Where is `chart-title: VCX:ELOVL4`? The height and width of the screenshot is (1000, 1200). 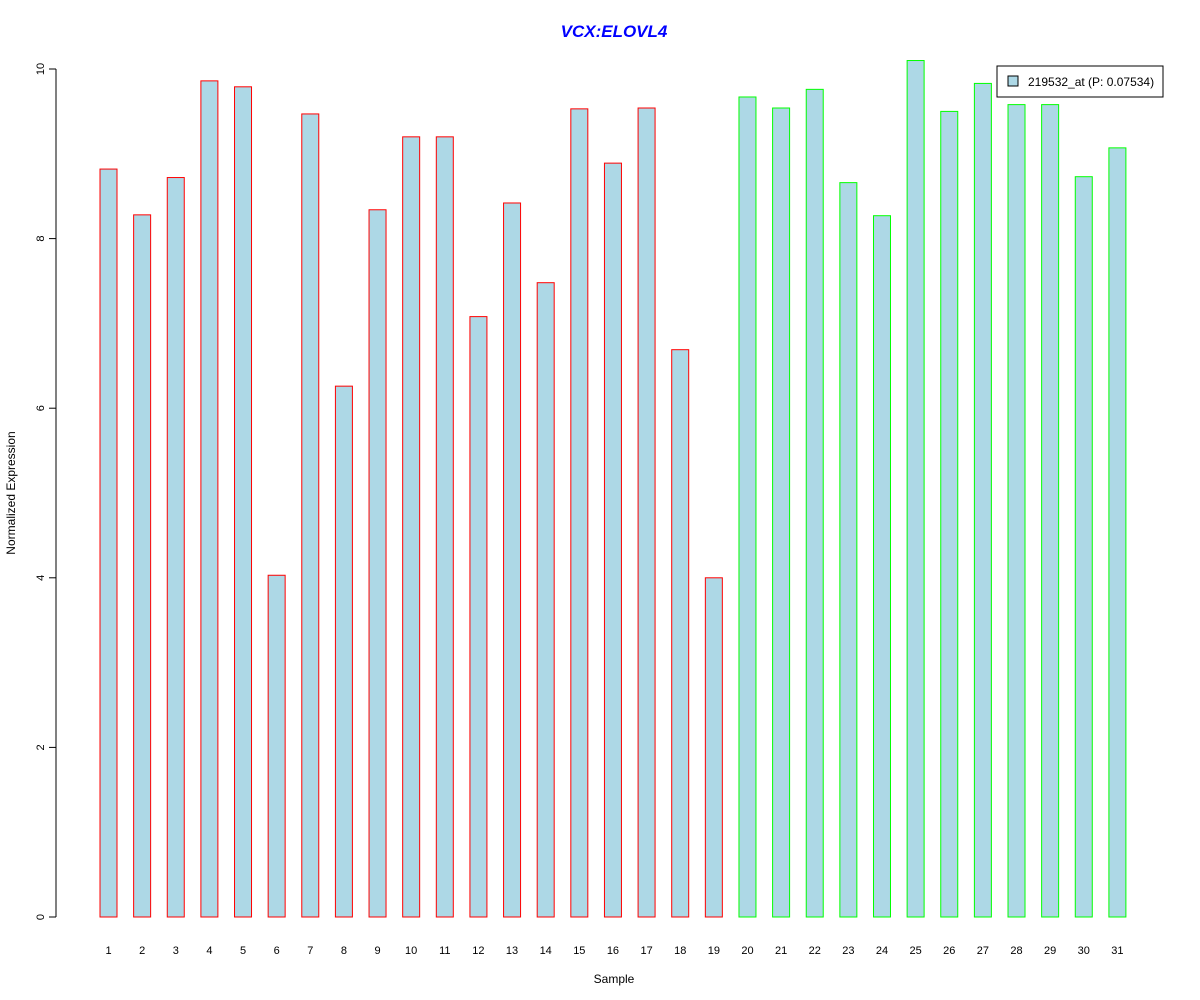
chart-title: VCX:ELOVL4 is located at coordinates (614, 31).